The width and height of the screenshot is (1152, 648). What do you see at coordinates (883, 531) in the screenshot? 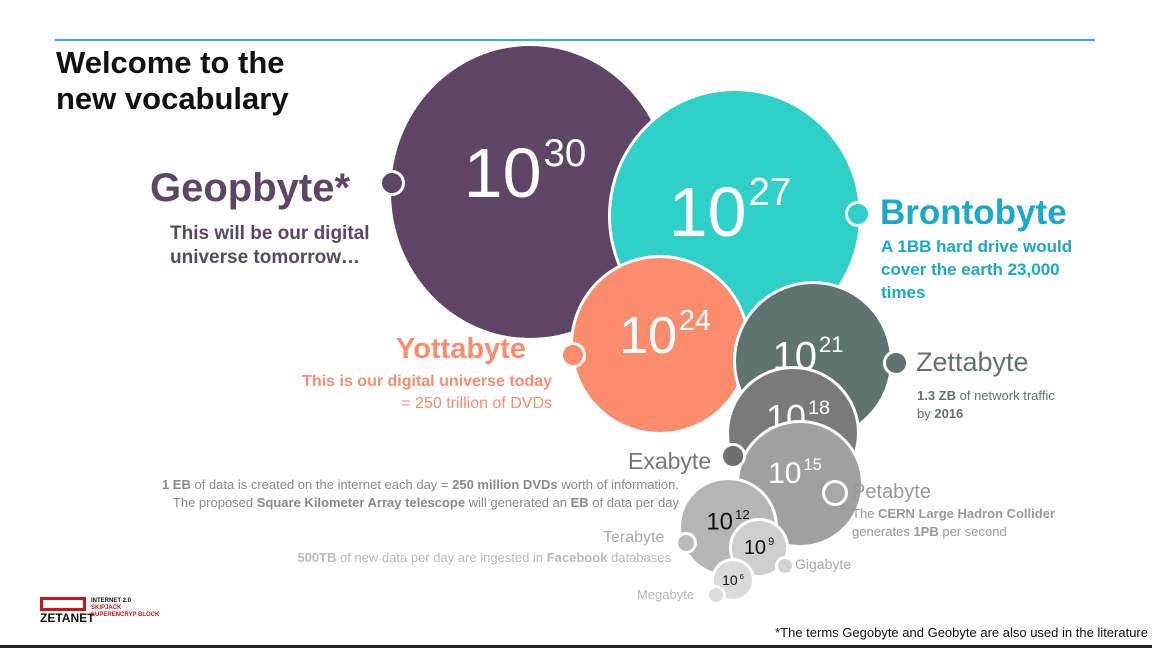
I see `desc-text: generates` at bounding box center [883, 531].